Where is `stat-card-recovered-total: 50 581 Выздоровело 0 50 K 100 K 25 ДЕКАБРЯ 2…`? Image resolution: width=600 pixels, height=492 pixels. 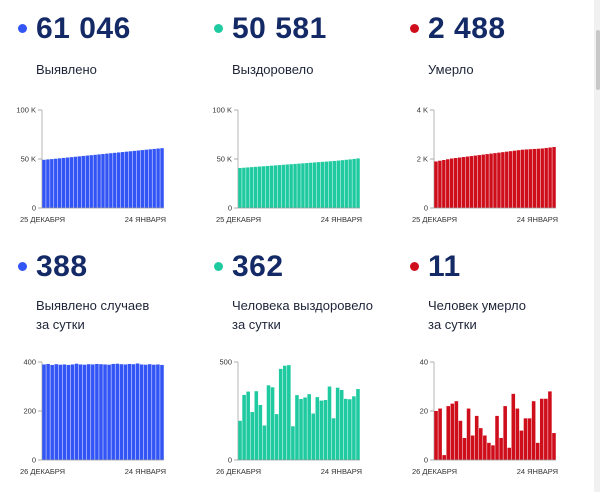
stat-card-recovered-total: 50 581 Выздоровело 0 50 K 100 K 25 ДЕКАБРЯ 2… is located at coordinates (305, 117).